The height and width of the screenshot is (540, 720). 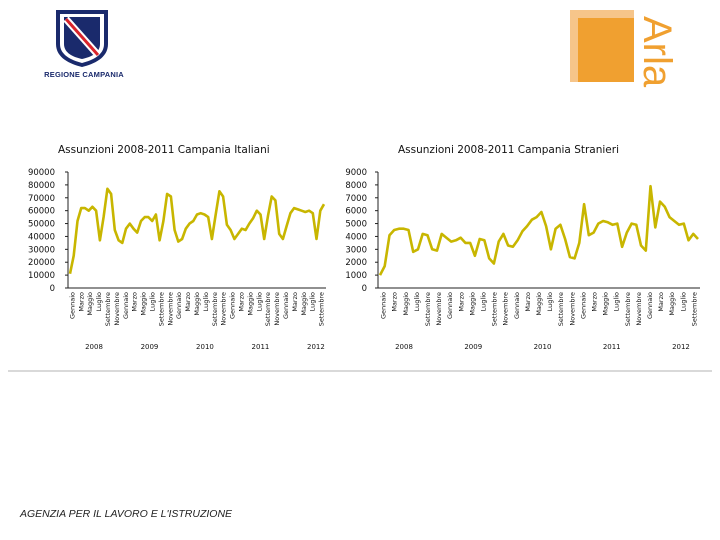 I want to click on y-tick-label: 5000, so click(x=356, y=225).